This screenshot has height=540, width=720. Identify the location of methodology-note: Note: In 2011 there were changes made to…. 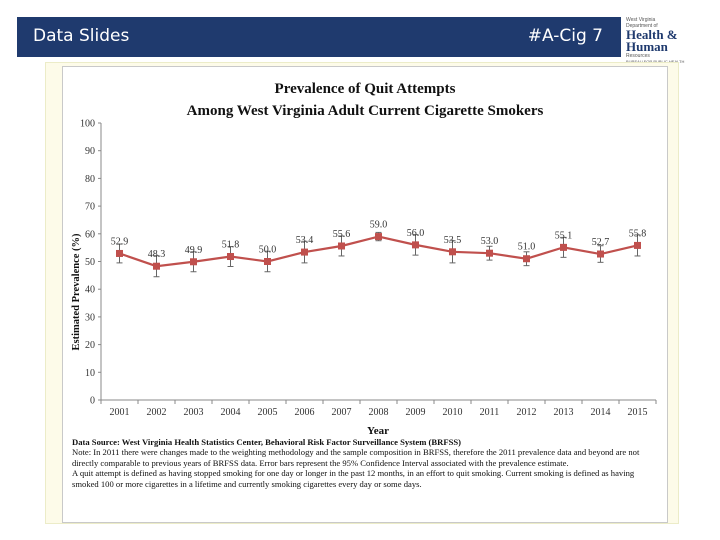
(356, 457).